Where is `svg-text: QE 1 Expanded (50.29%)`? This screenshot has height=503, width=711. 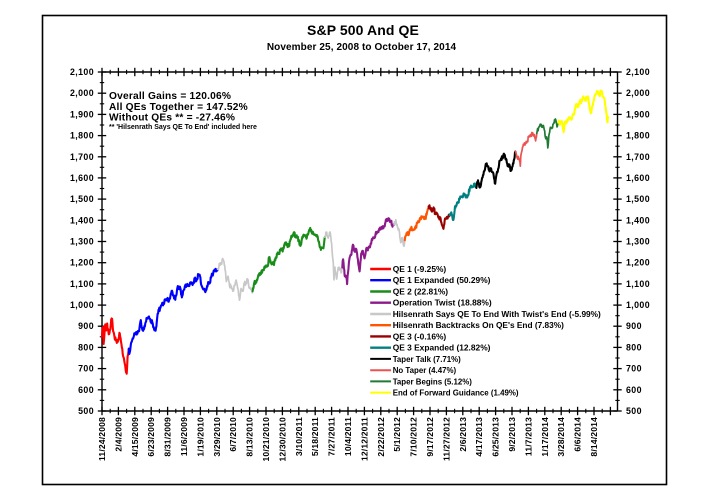
svg-text: QE 1 Expanded (50.29%) is located at coordinates (442, 280).